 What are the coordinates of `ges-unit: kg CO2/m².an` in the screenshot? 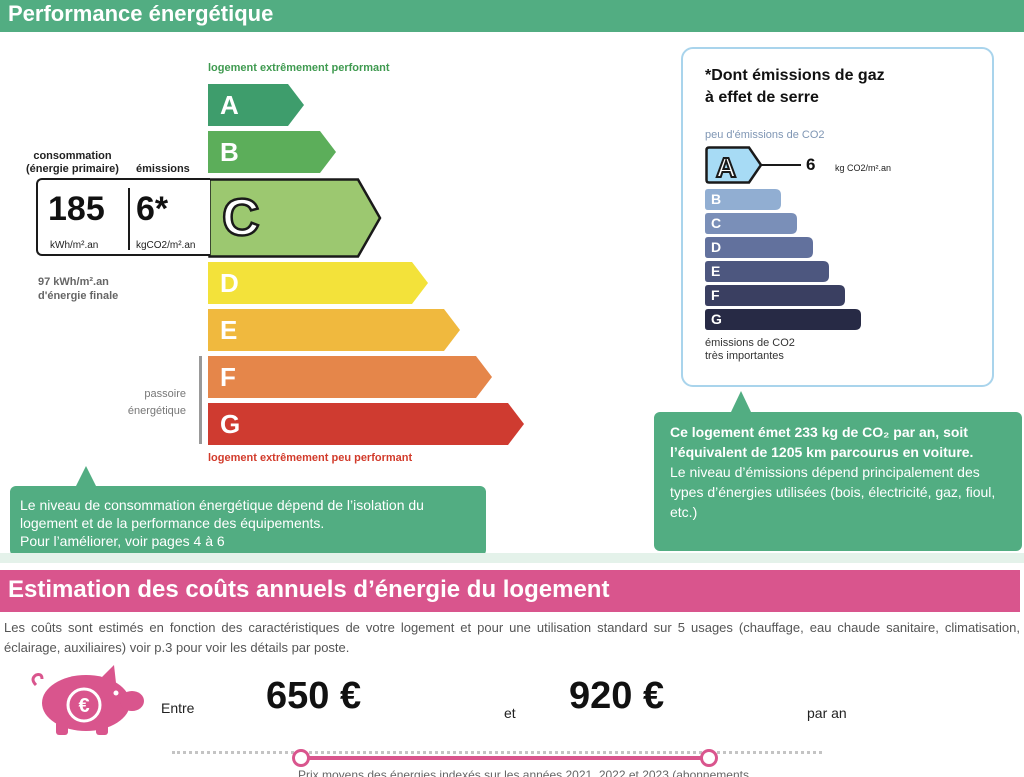 It's located at (863, 168).